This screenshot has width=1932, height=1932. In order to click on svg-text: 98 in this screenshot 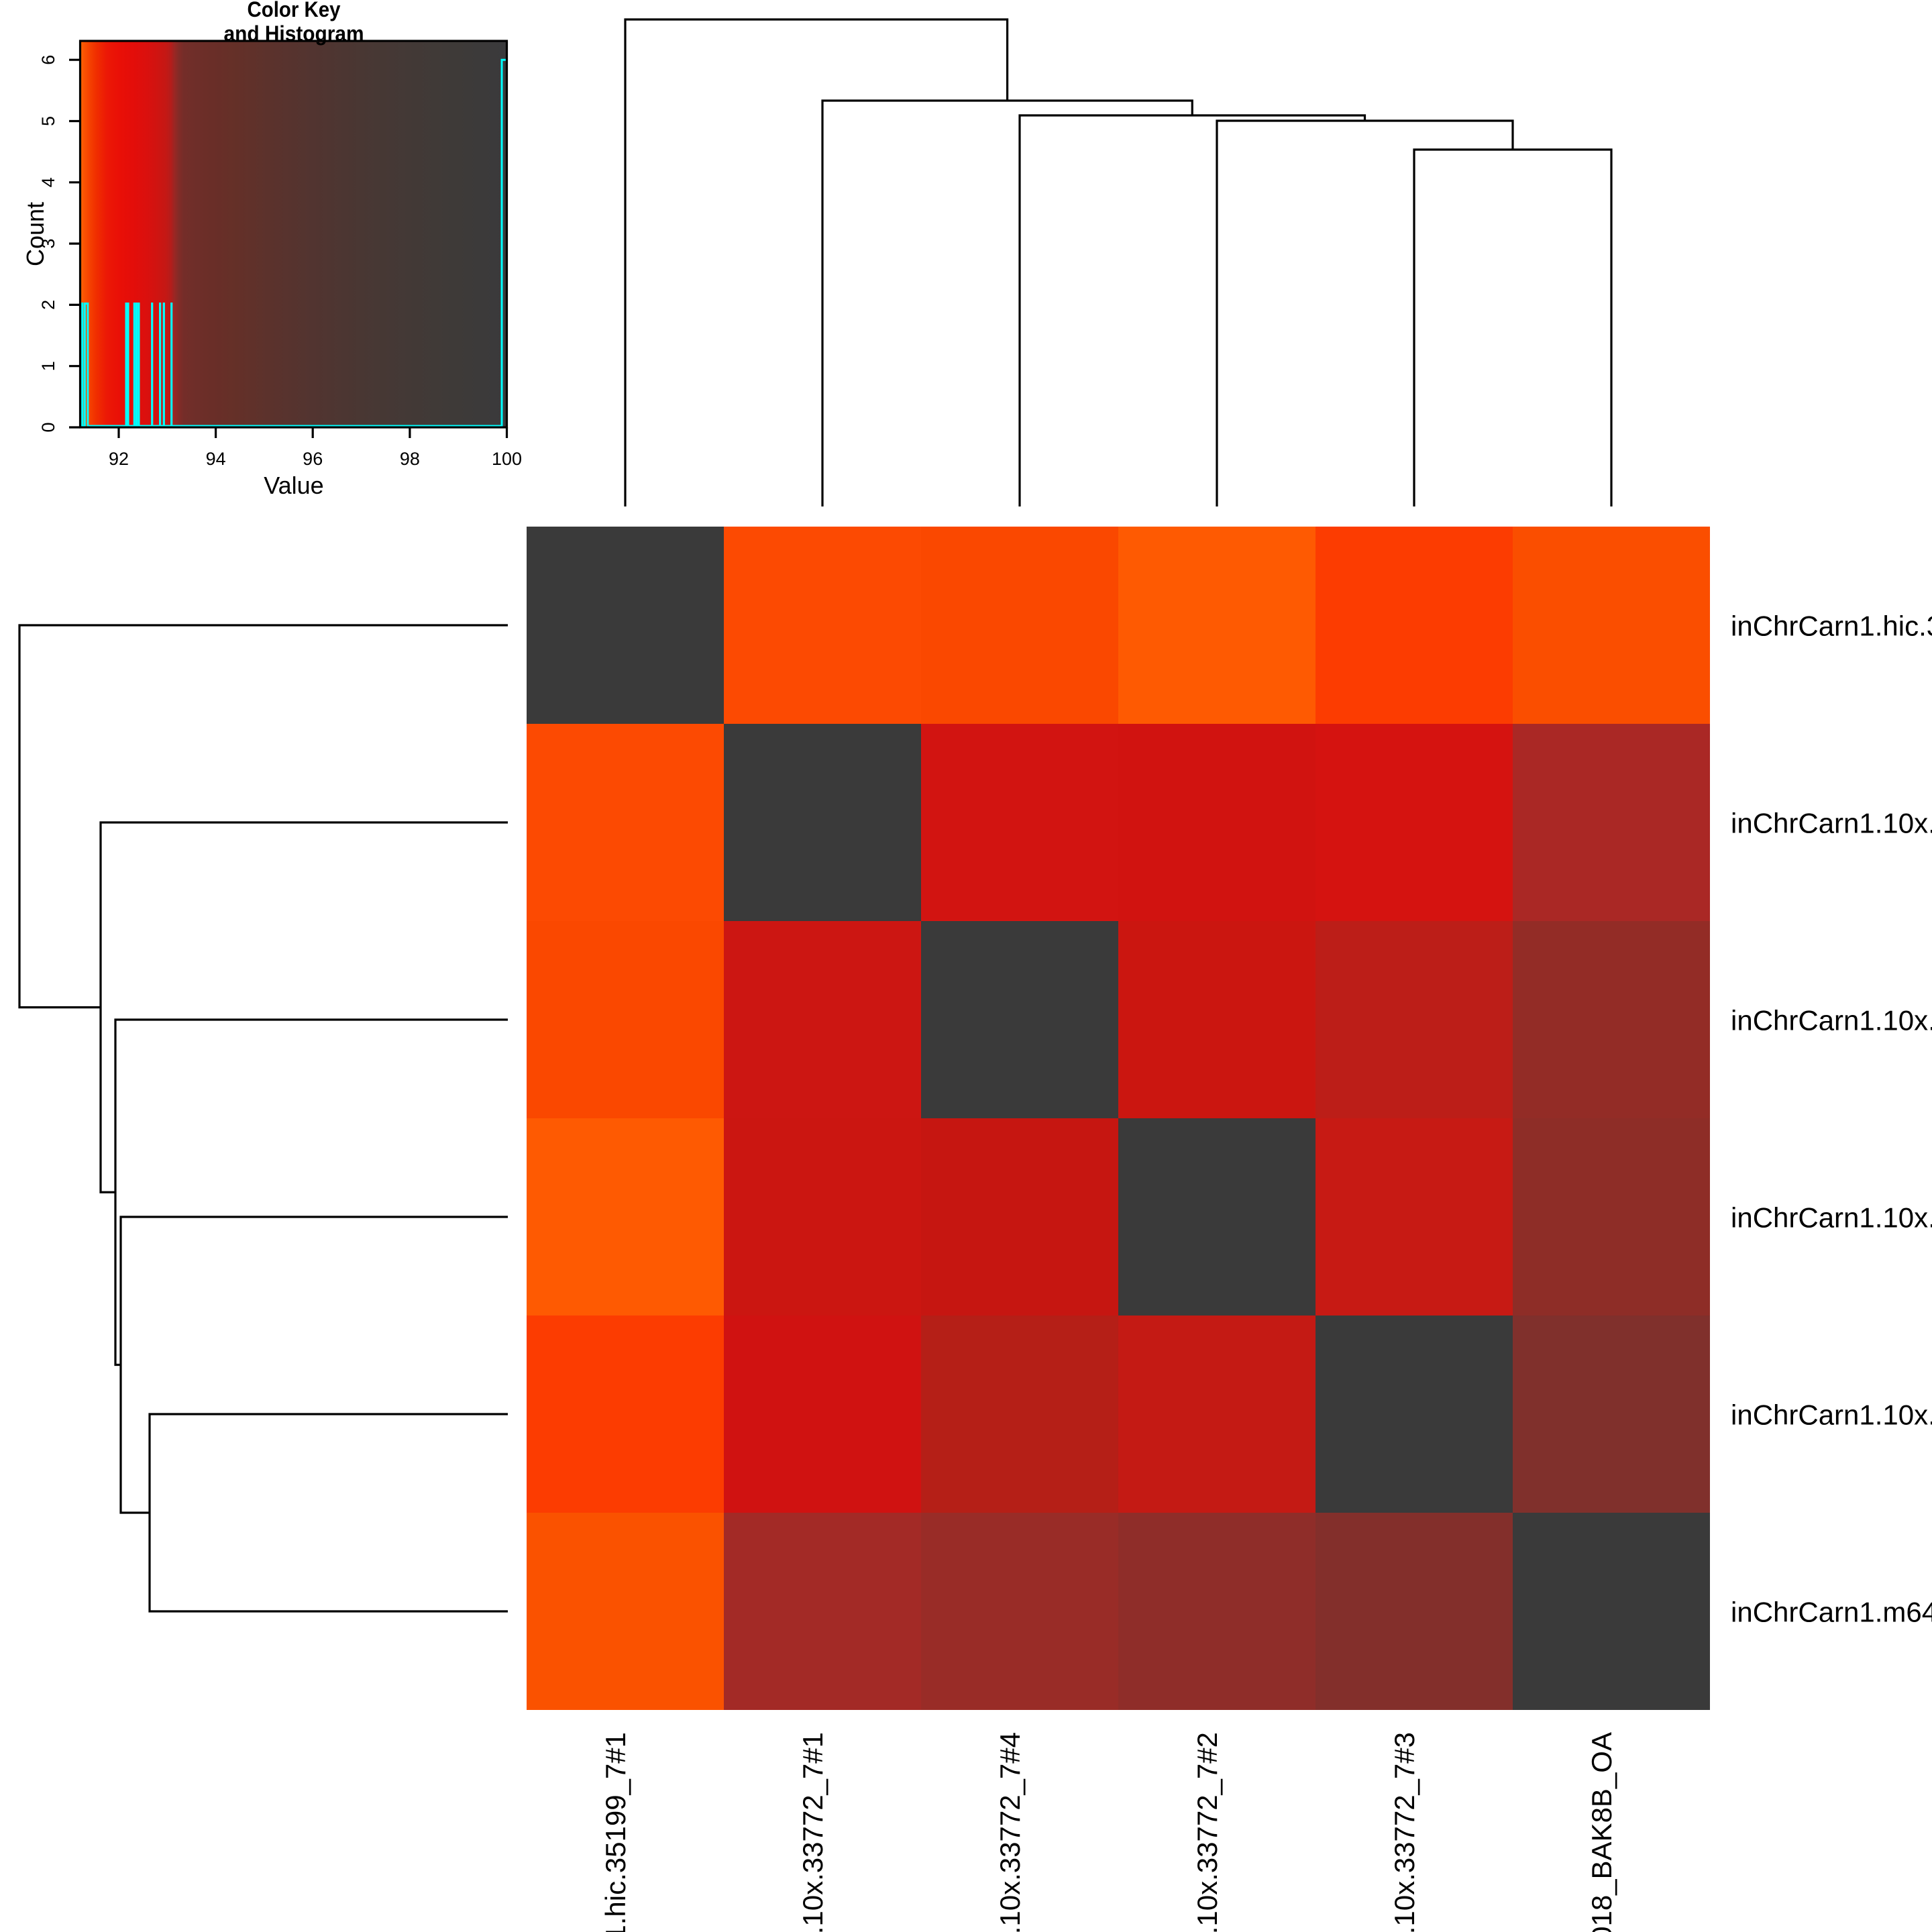, I will do `click(410, 459)`.